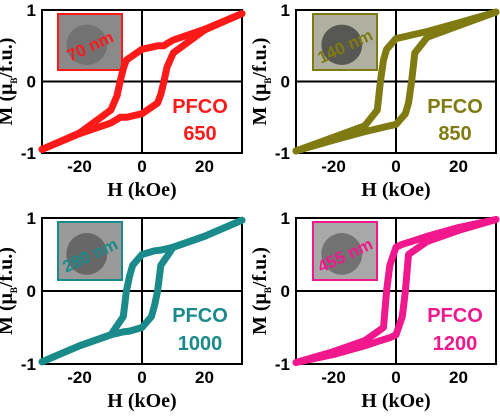  What do you see at coordinates (200, 344) in the screenshot?
I see `sample-temperature-label: 1000` at bounding box center [200, 344].